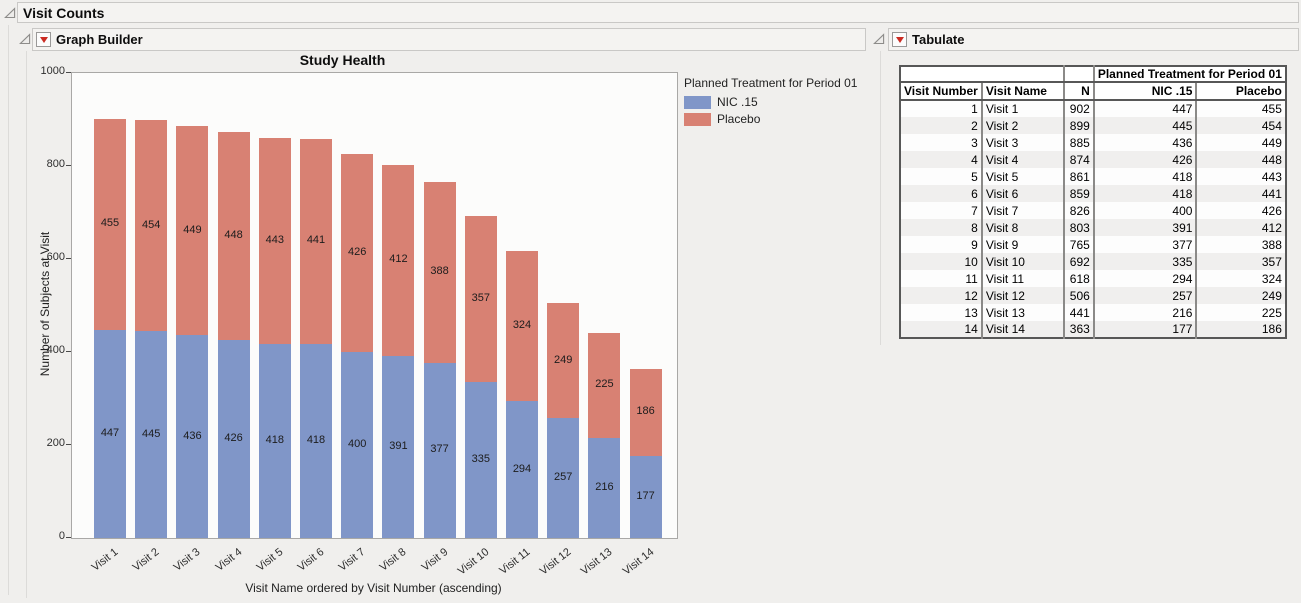  Describe the element at coordinates (1240, 329) in the screenshot. I see `table-cell: 186` at that location.